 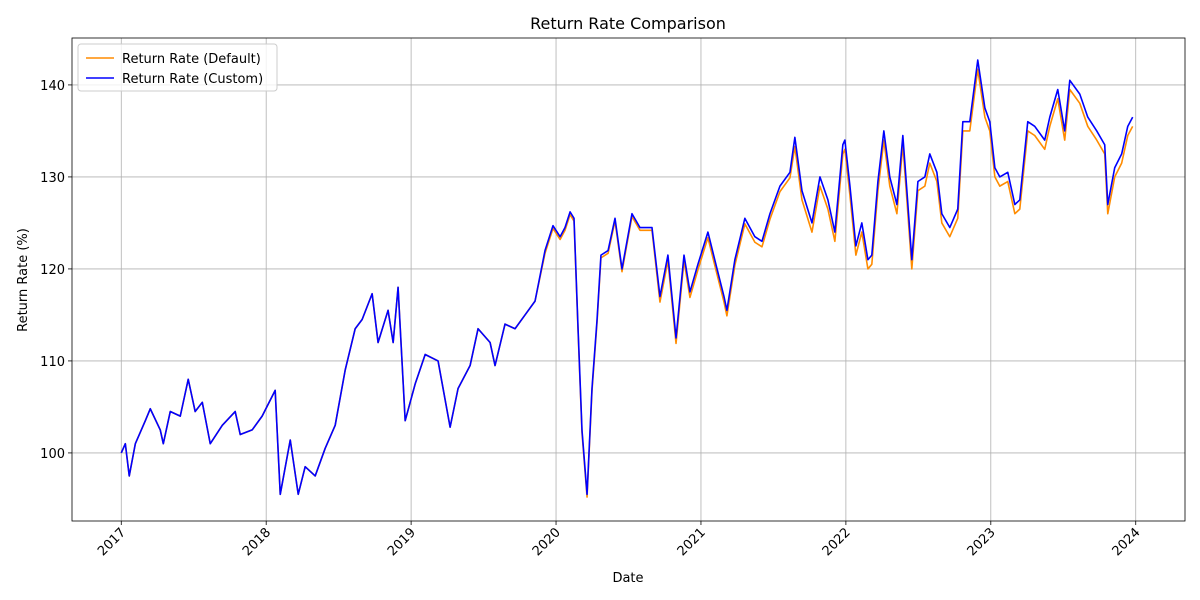 I want to click on legend-label: Return Rate (Default), so click(x=191, y=59).